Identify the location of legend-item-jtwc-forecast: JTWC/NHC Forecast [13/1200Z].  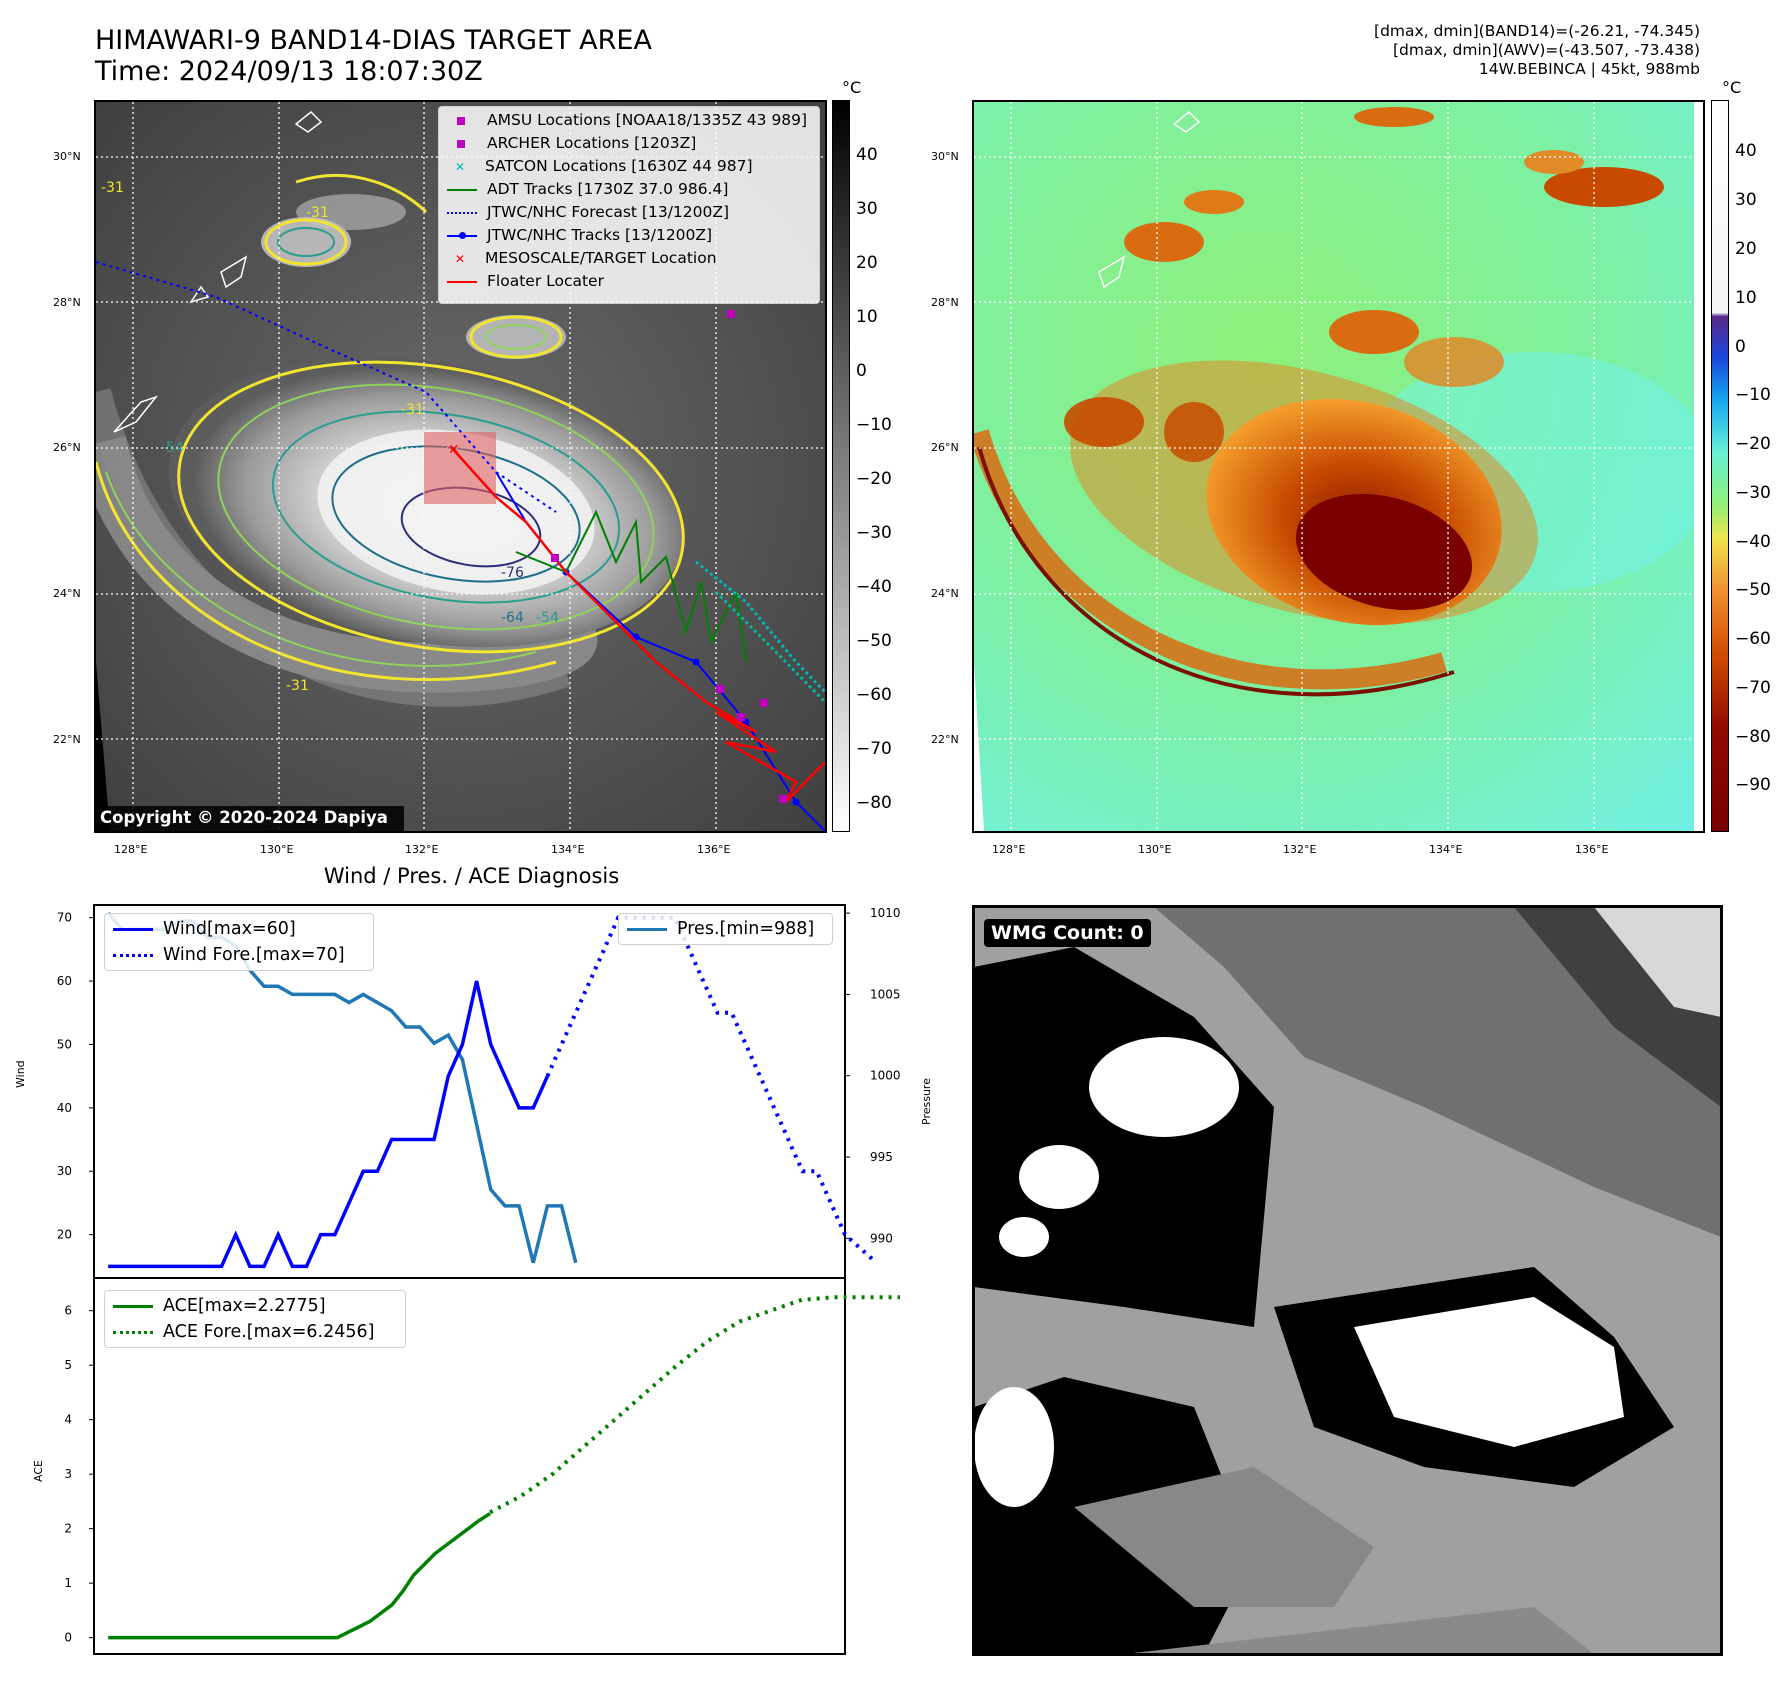
(588, 212).